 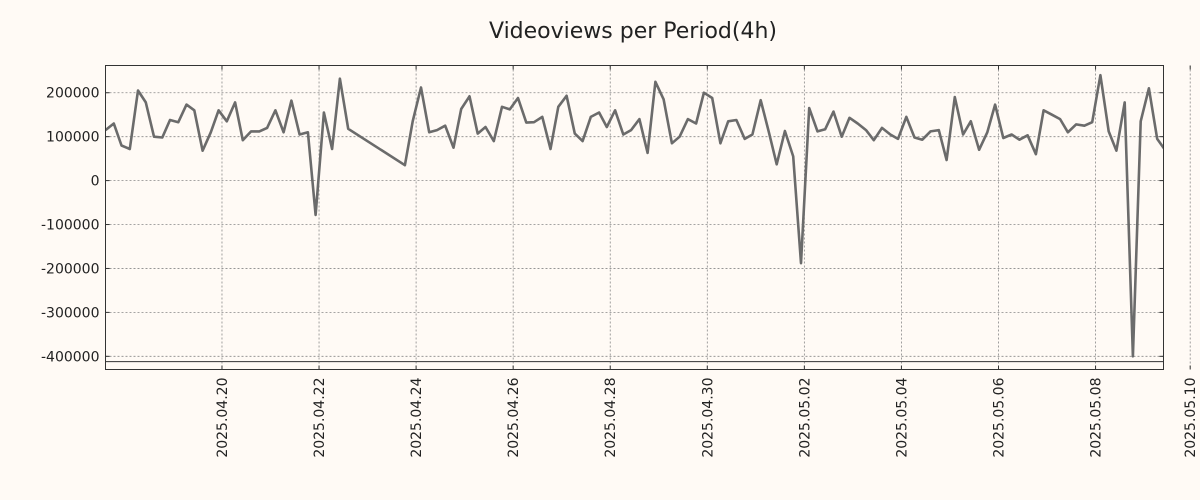 What do you see at coordinates (223, 418) in the screenshot?
I see `x-tick-label: 2025.04.20` at bounding box center [223, 418].